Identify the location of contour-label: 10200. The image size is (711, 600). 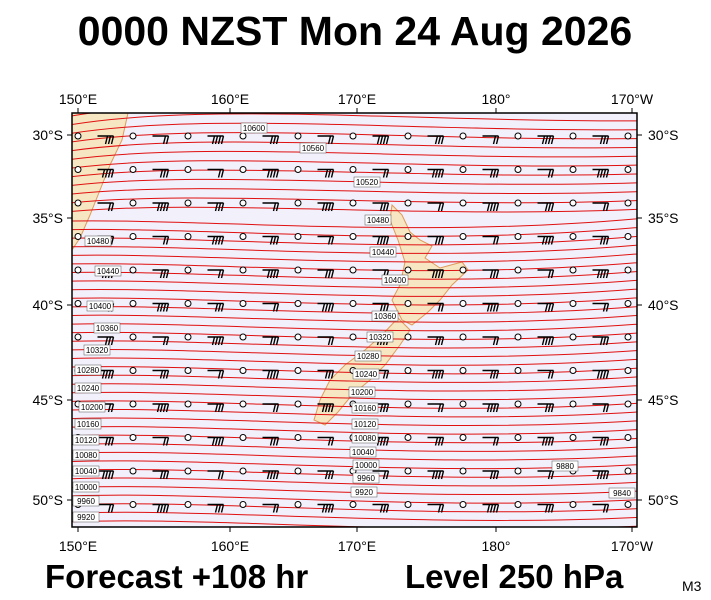
(92, 407).